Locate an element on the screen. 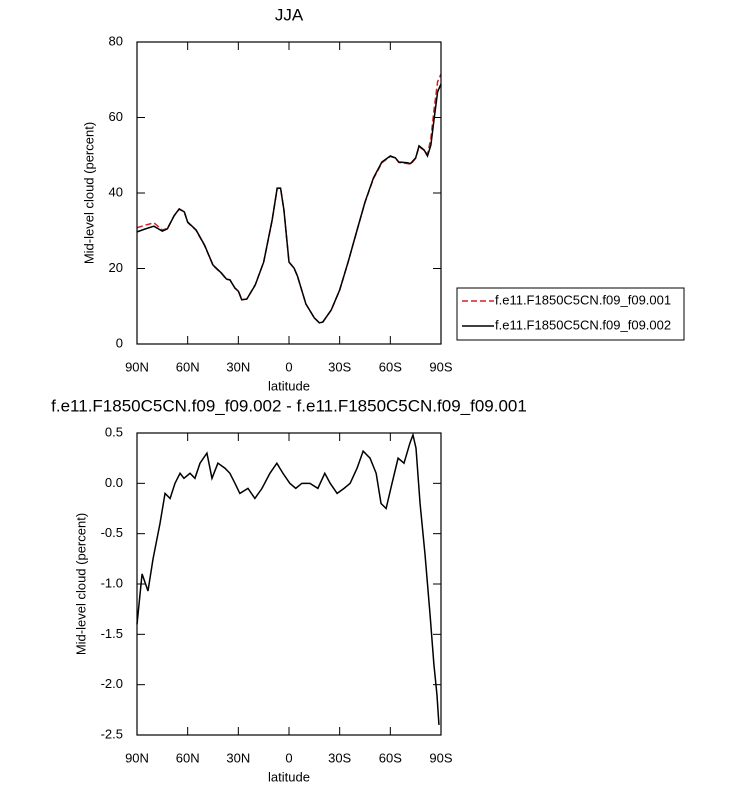 Image resolution: width=733 pixels, height=790 pixels. y-tick-label: 80 is located at coordinates (116, 40).